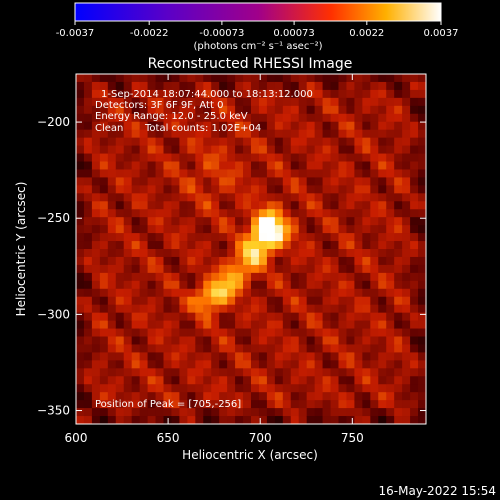  What do you see at coordinates (149, 33) in the screenshot?
I see `colorbar-tick-label: -0.0022` at bounding box center [149, 33].